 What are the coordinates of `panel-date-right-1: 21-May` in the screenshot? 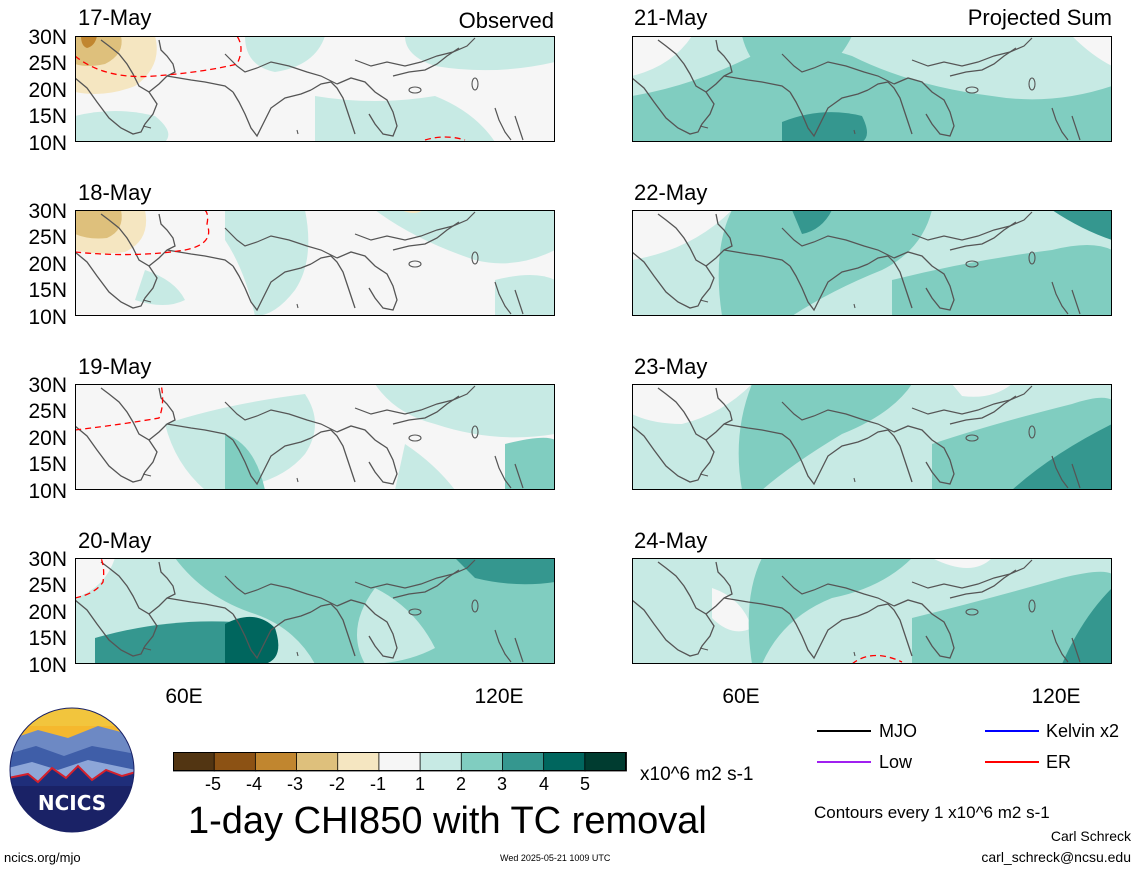 It's located at (671, 17).